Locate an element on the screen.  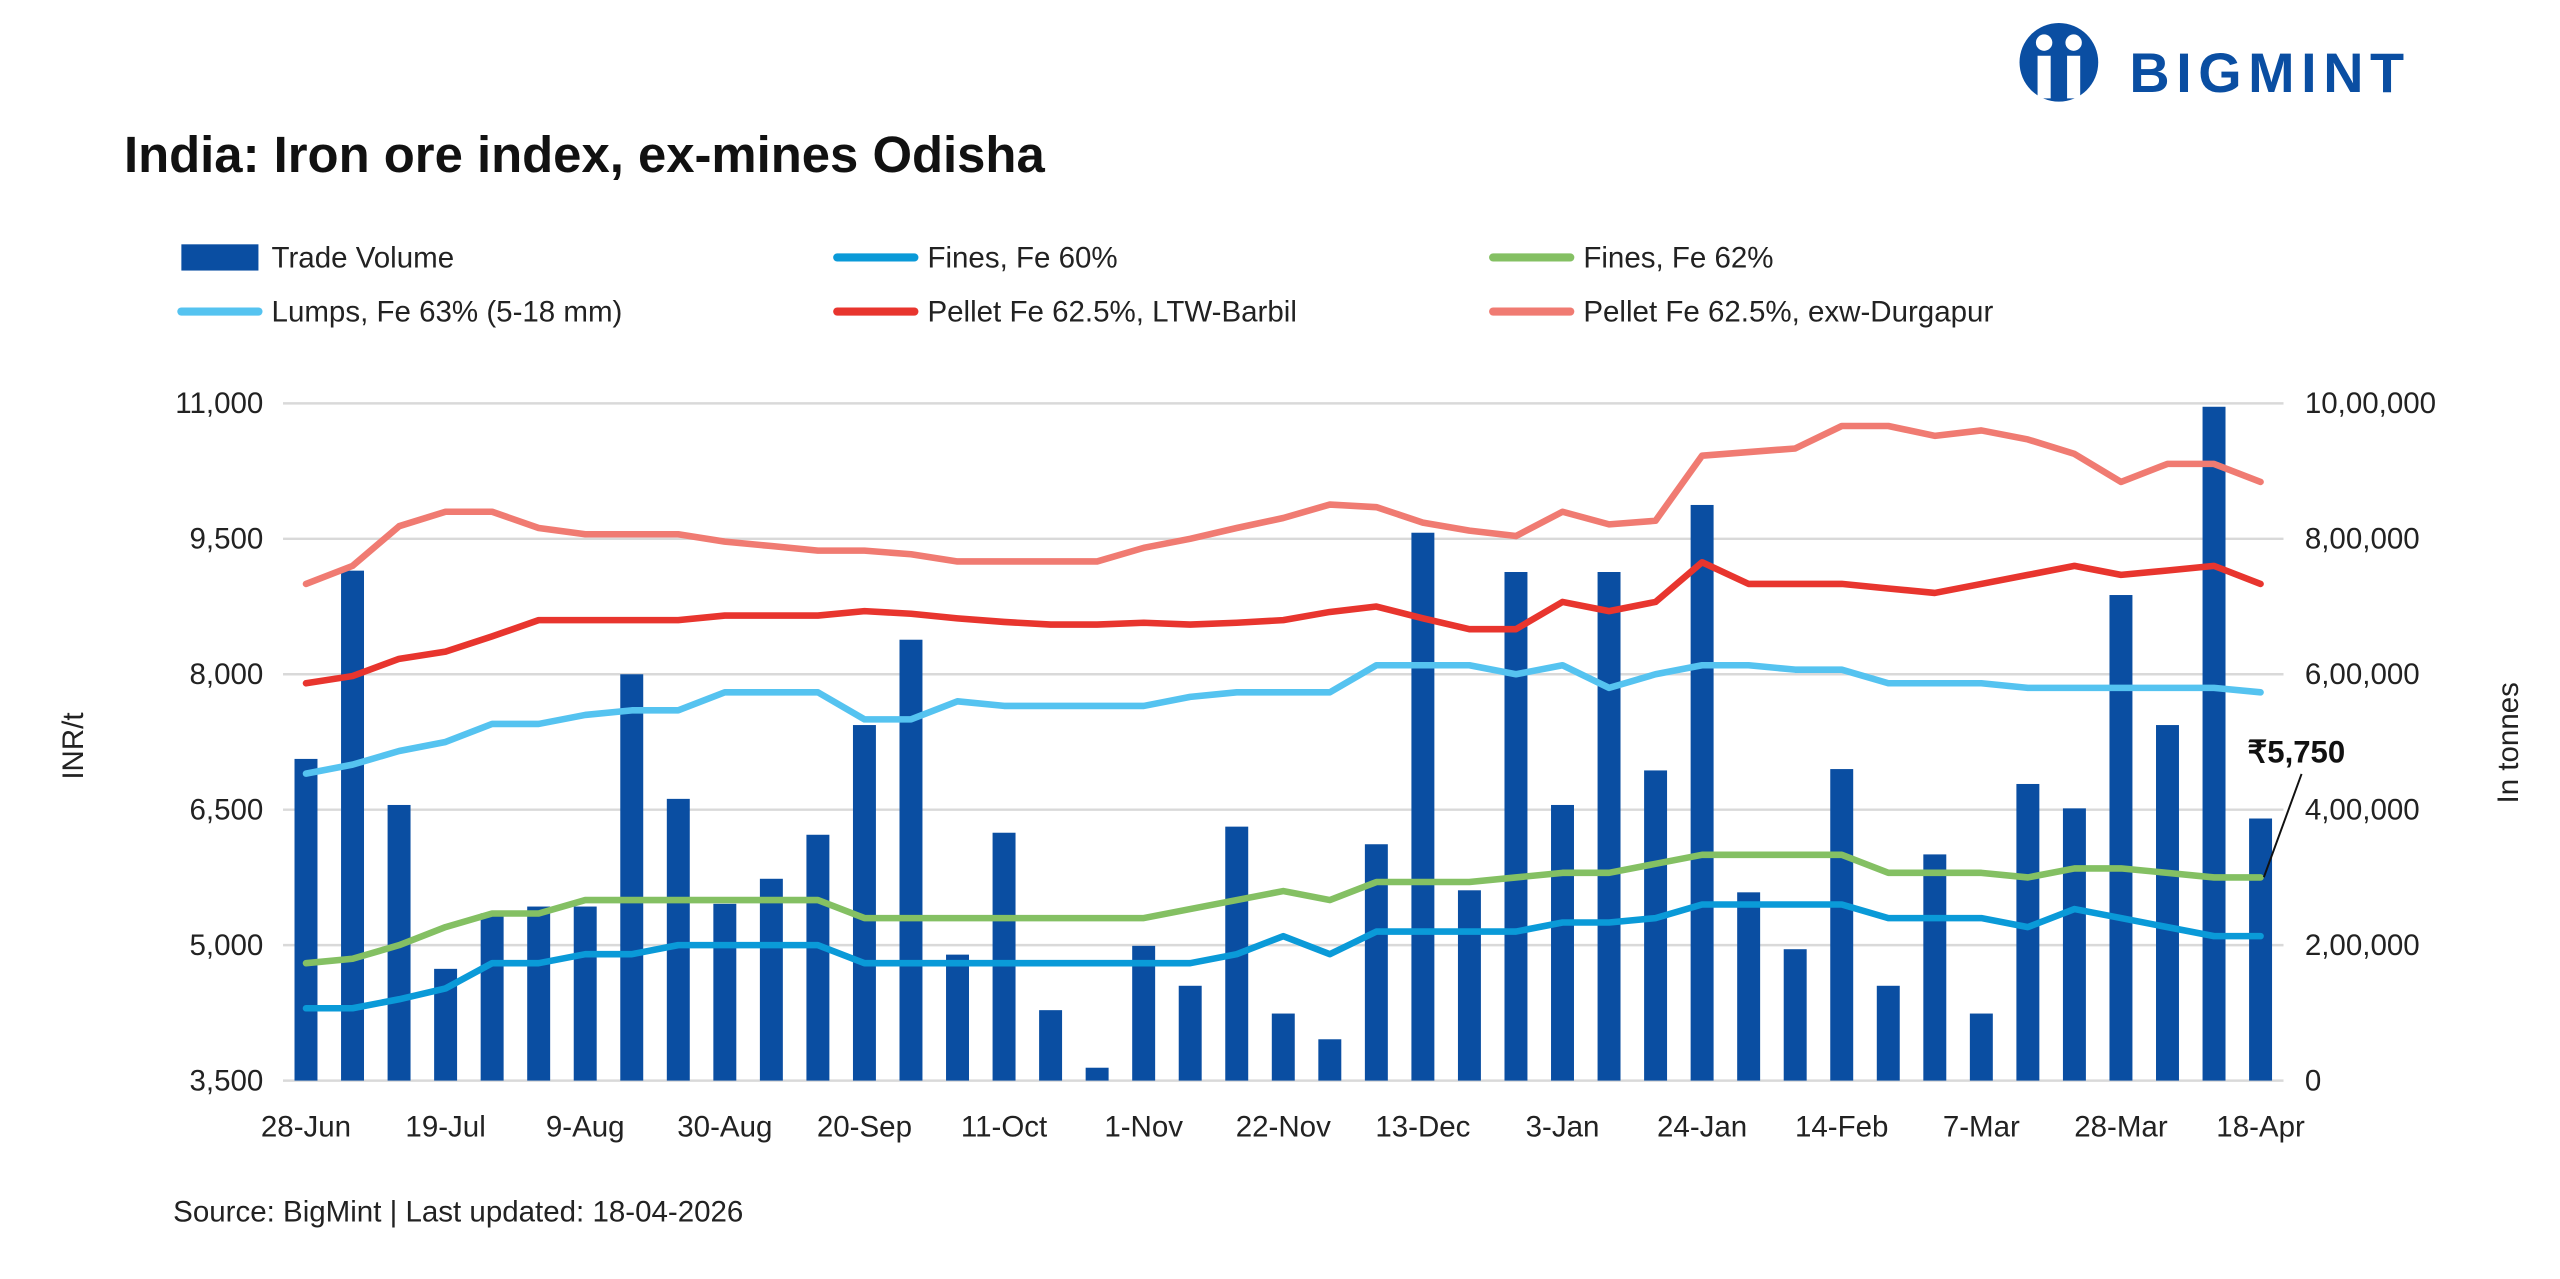
x-tick-label: 28-Jun is located at coordinates (306, 1126).